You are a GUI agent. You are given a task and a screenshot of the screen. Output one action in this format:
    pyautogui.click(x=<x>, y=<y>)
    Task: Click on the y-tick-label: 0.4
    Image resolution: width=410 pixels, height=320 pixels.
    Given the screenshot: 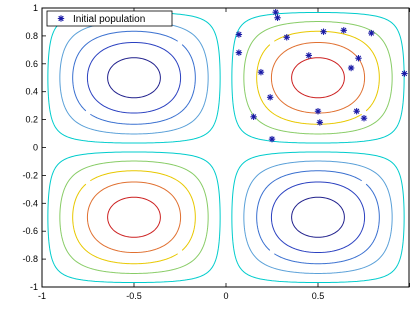 What is the action you would take?
    pyautogui.click(x=31, y=92)
    